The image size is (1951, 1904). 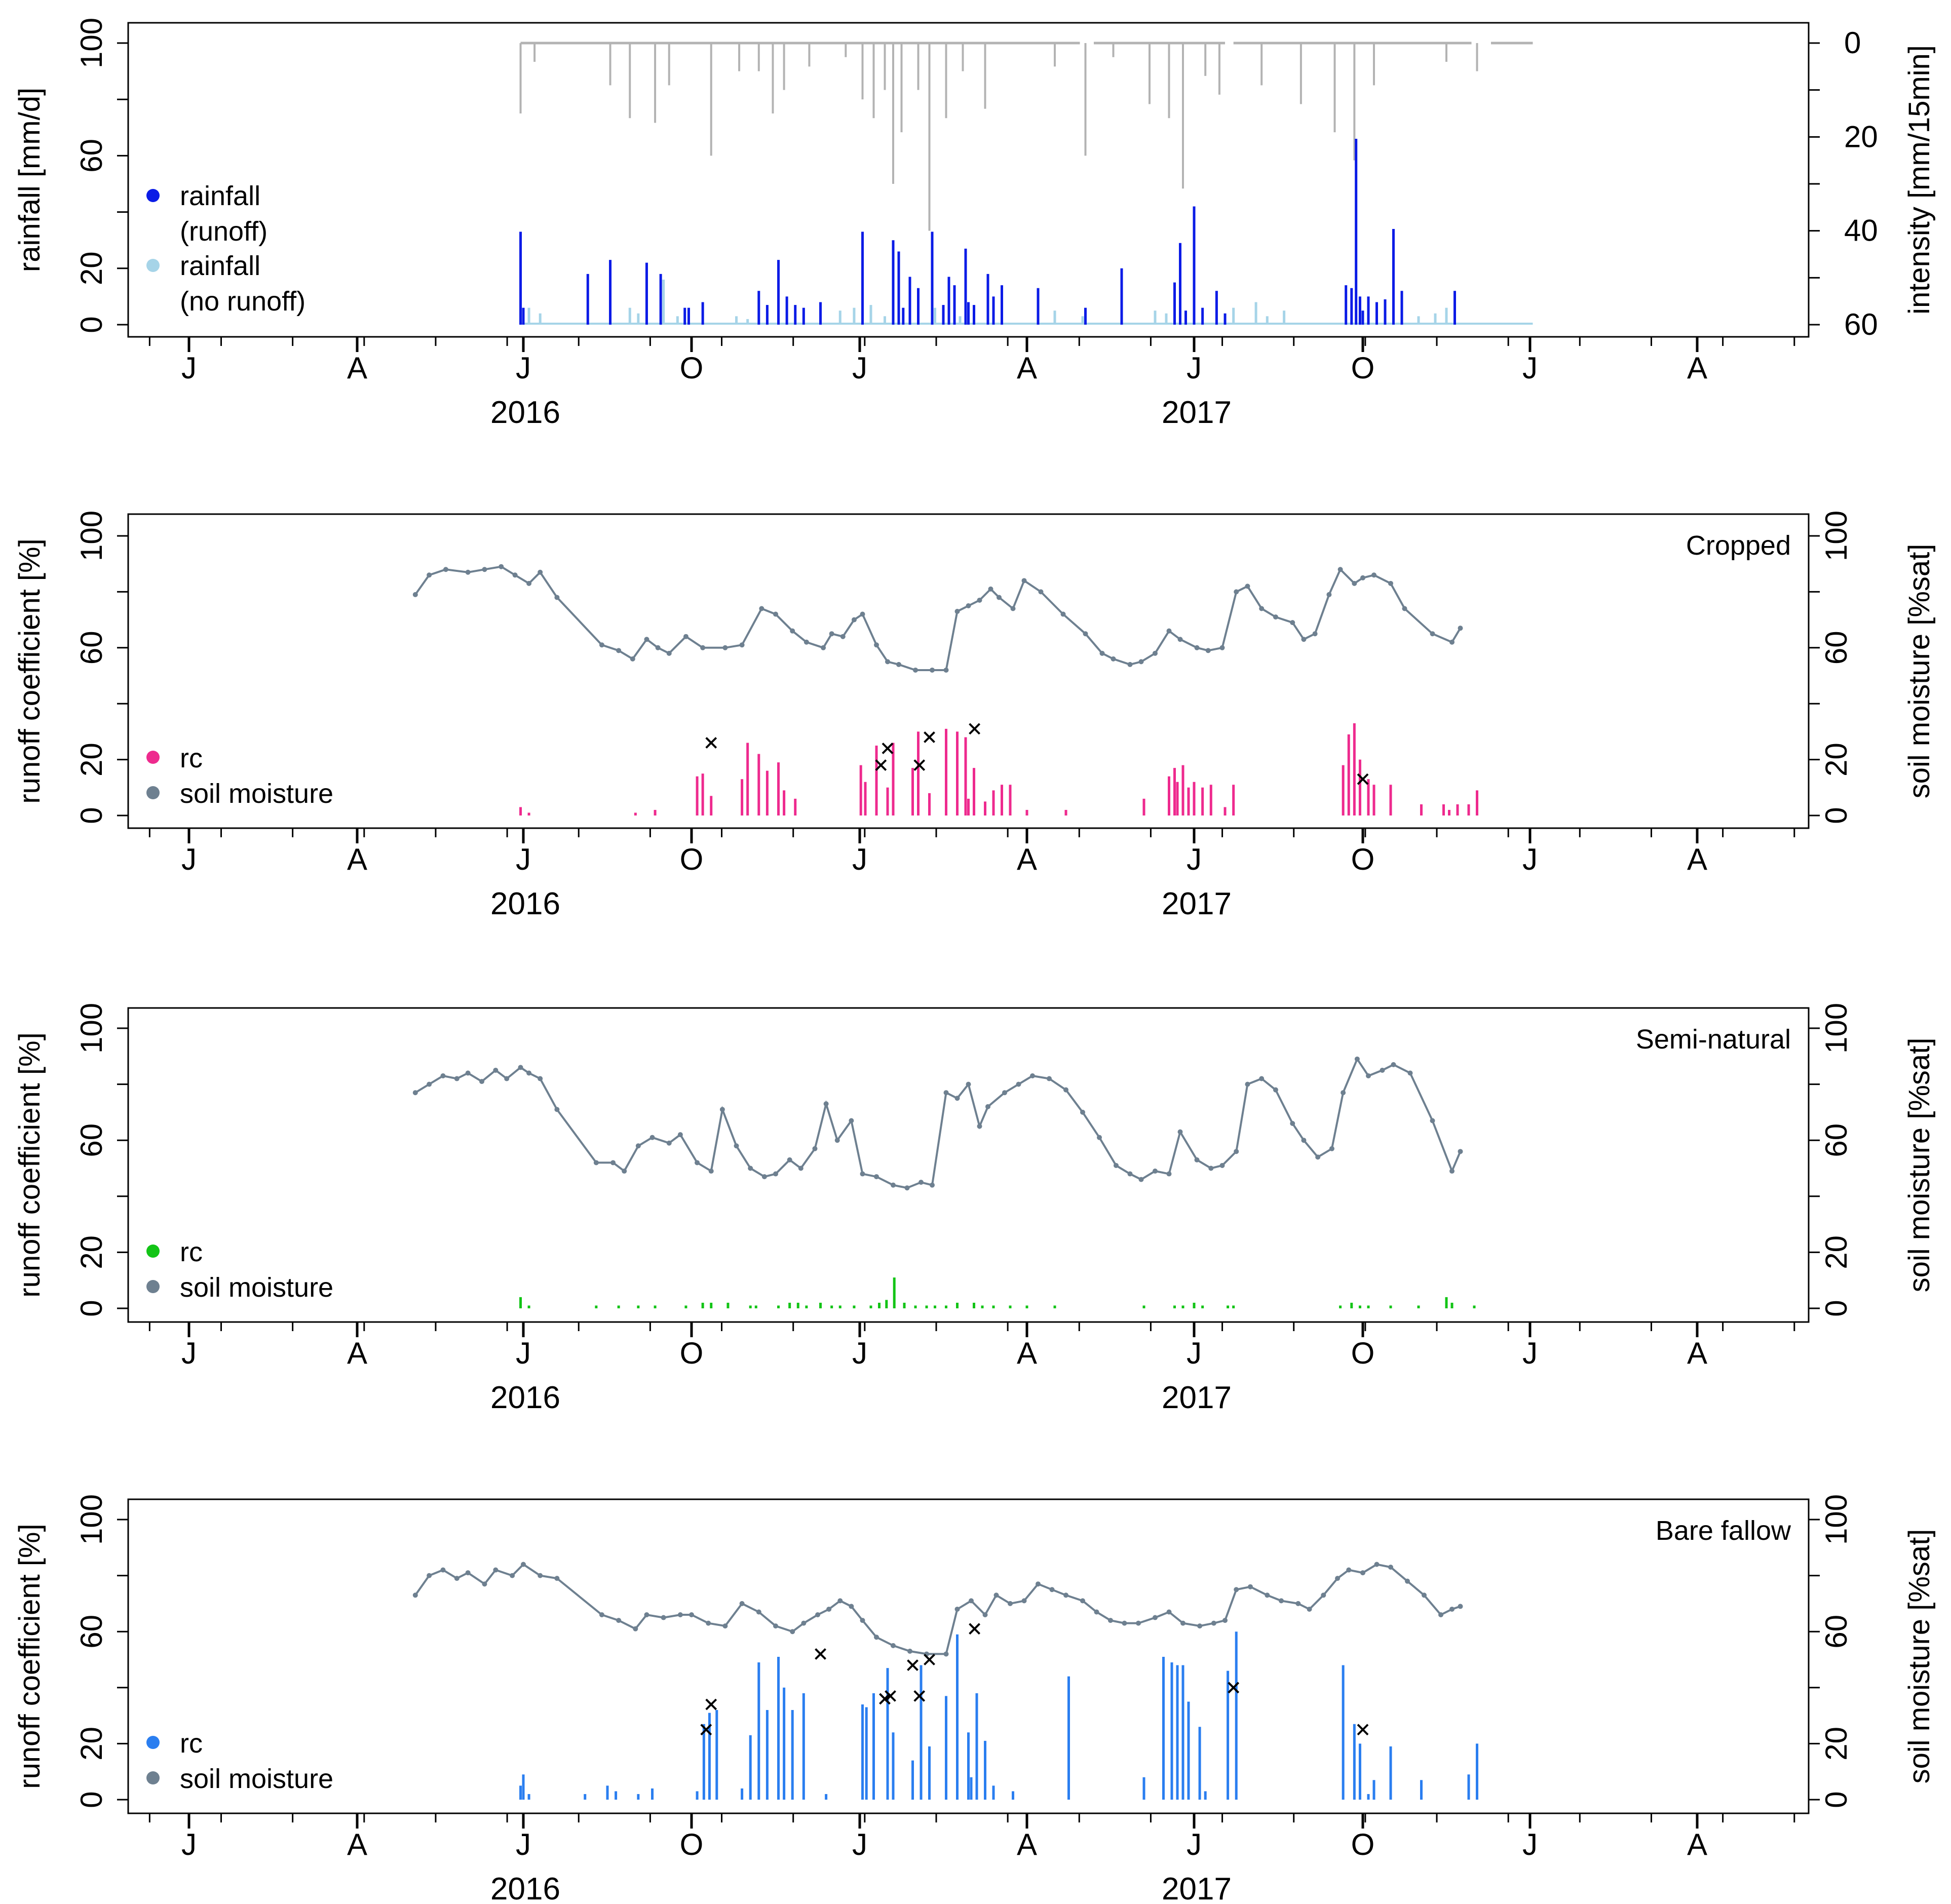 I want to click on legend-label: rc, so click(x=191, y=1743).